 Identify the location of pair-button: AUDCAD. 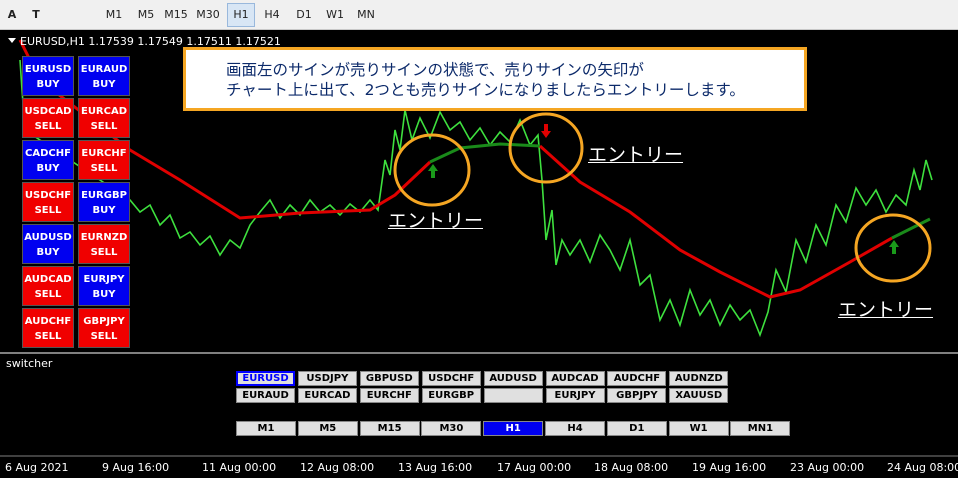
(575, 378).